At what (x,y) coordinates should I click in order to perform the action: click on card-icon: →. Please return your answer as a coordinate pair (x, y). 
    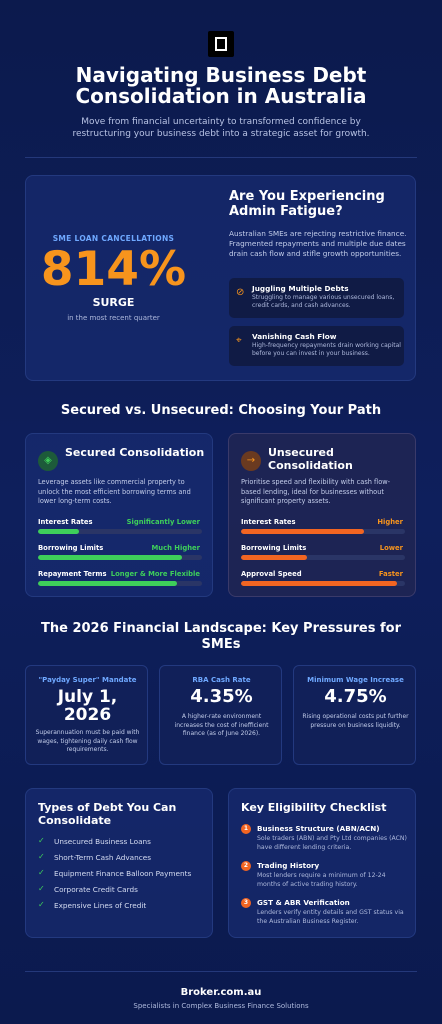
    Looking at the image, I should click on (251, 461).